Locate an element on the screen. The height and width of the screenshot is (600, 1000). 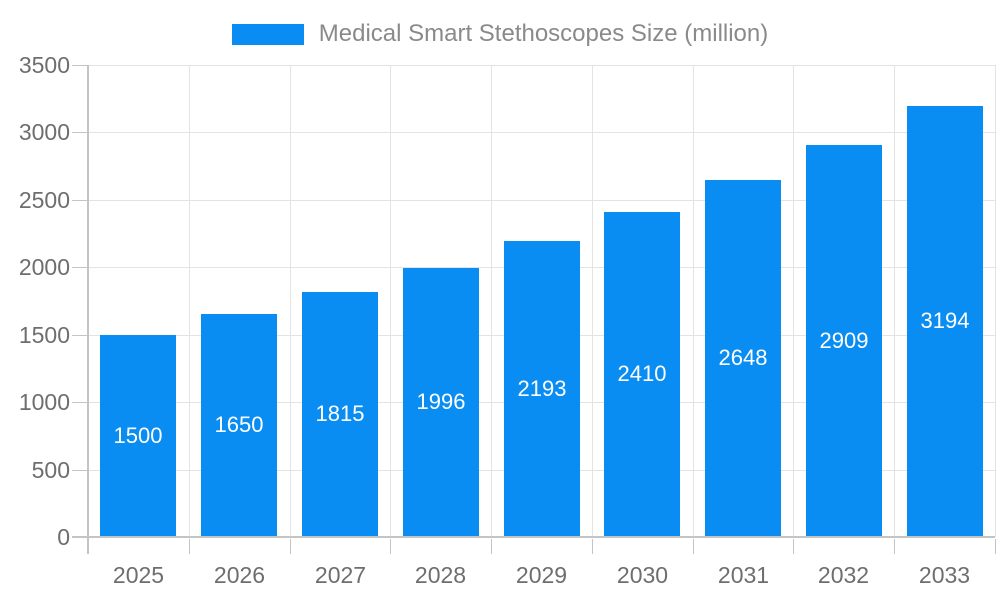
x-axis-tick-label: 2030 is located at coordinates (642, 575).